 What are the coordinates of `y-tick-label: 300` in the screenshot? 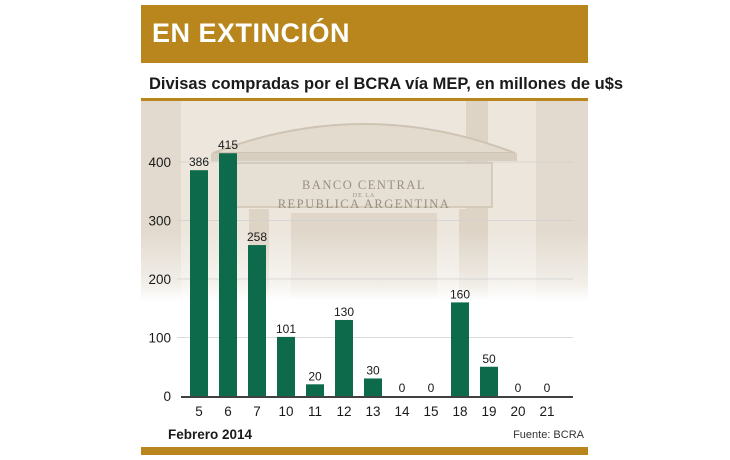 It's located at (159, 221).